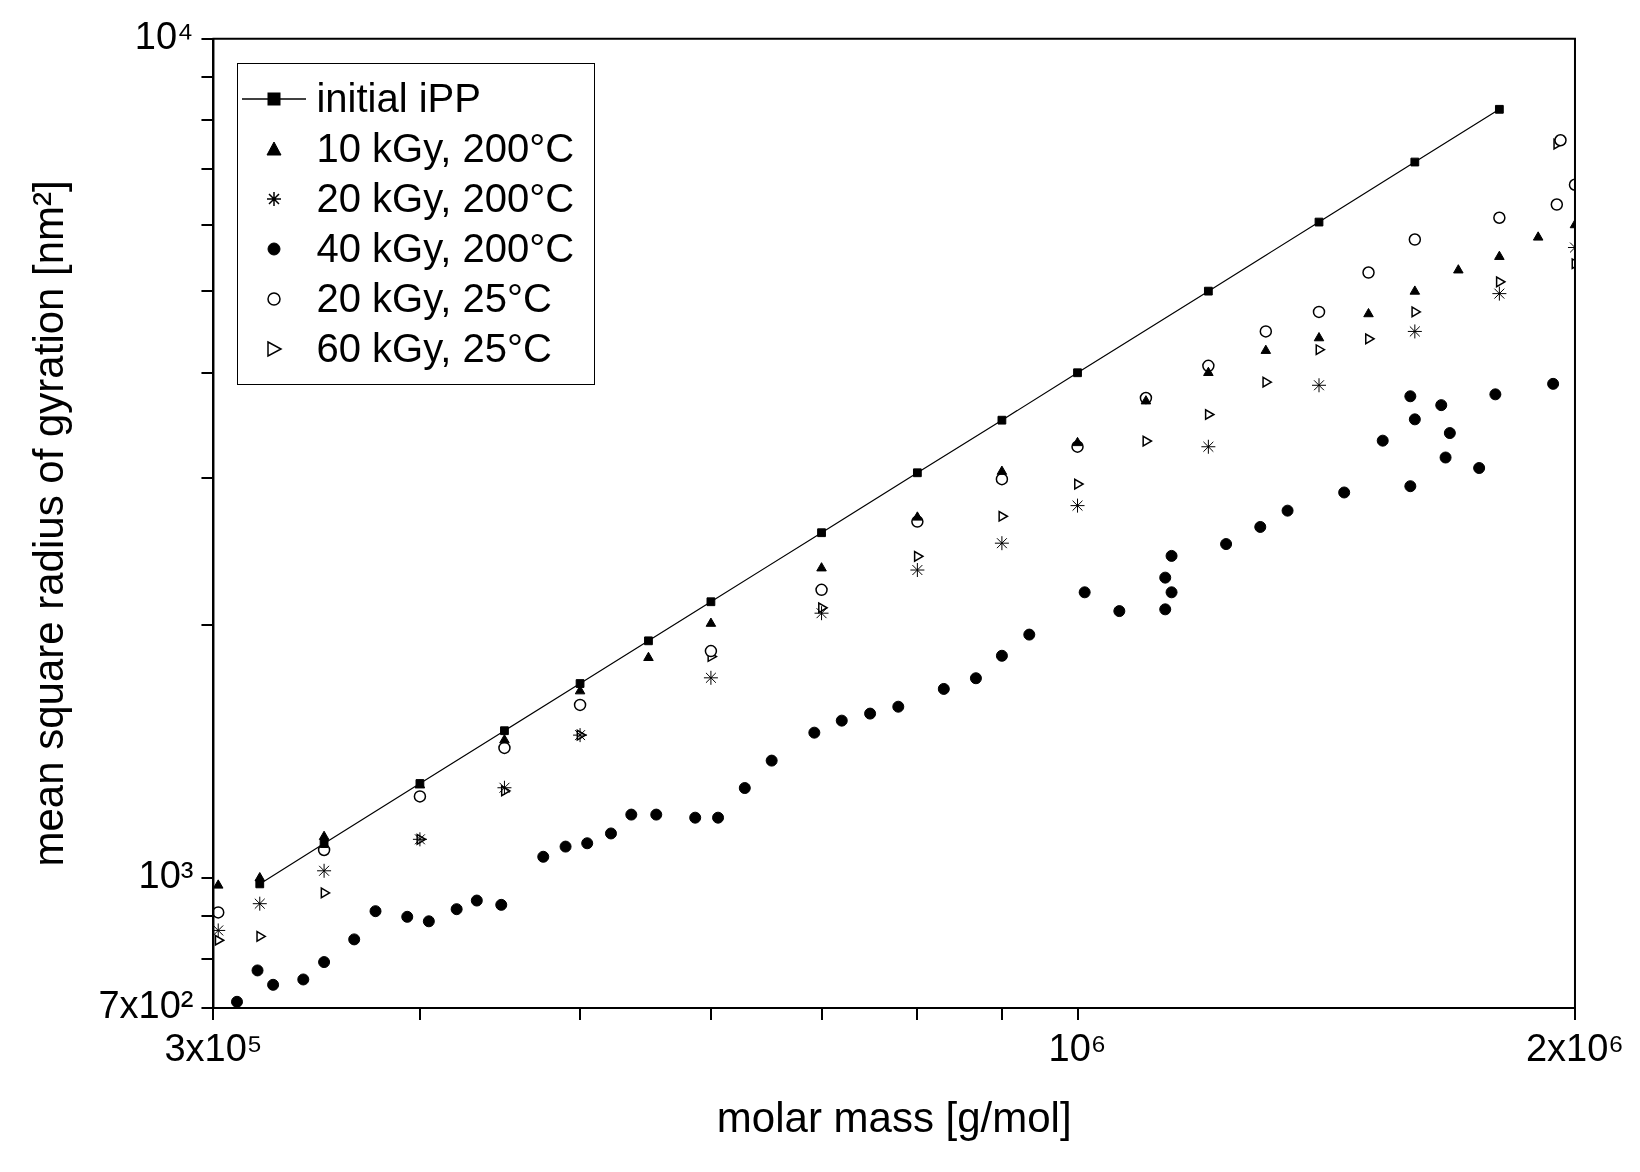 The width and height of the screenshot is (1640, 1172). Describe the element at coordinates (213, 1048) in the screenshot. I see `x-tick-label: 3x10⁵` at that location.